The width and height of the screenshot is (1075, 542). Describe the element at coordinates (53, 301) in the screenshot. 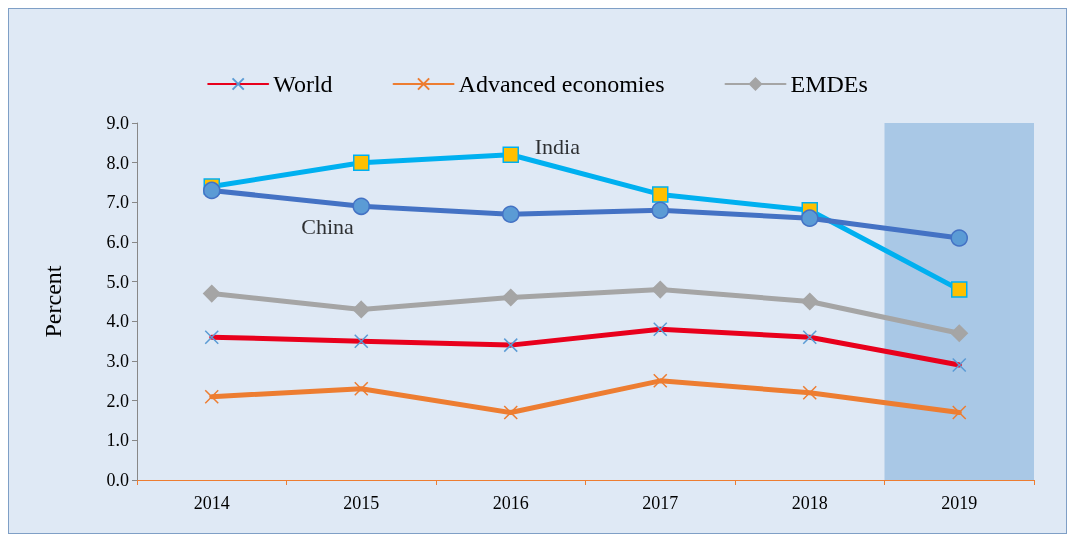

I see `y-axis-title: Percent` at that location.